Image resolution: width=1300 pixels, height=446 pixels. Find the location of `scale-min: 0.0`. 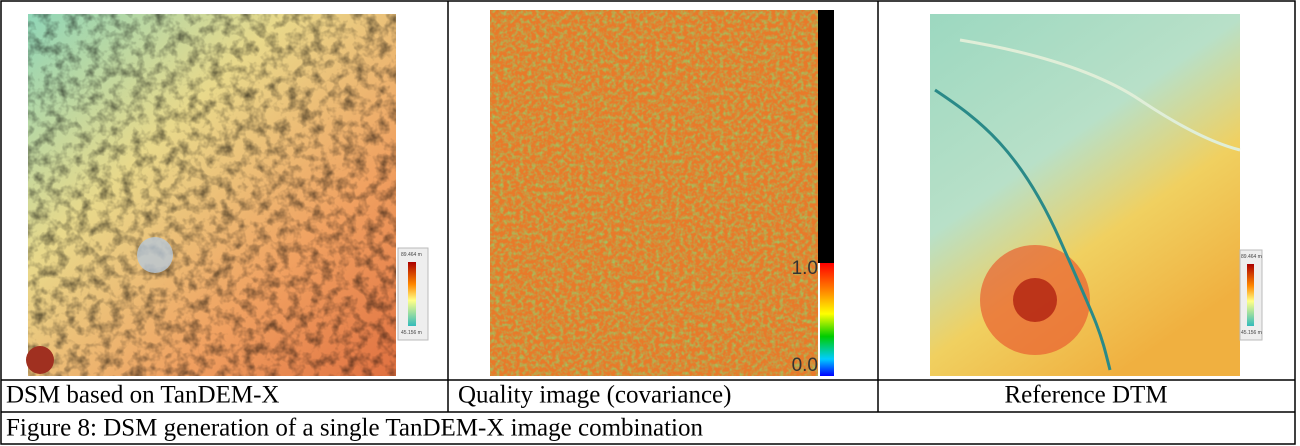

scale-min: 0.0 is located at coordinates (805, 365).